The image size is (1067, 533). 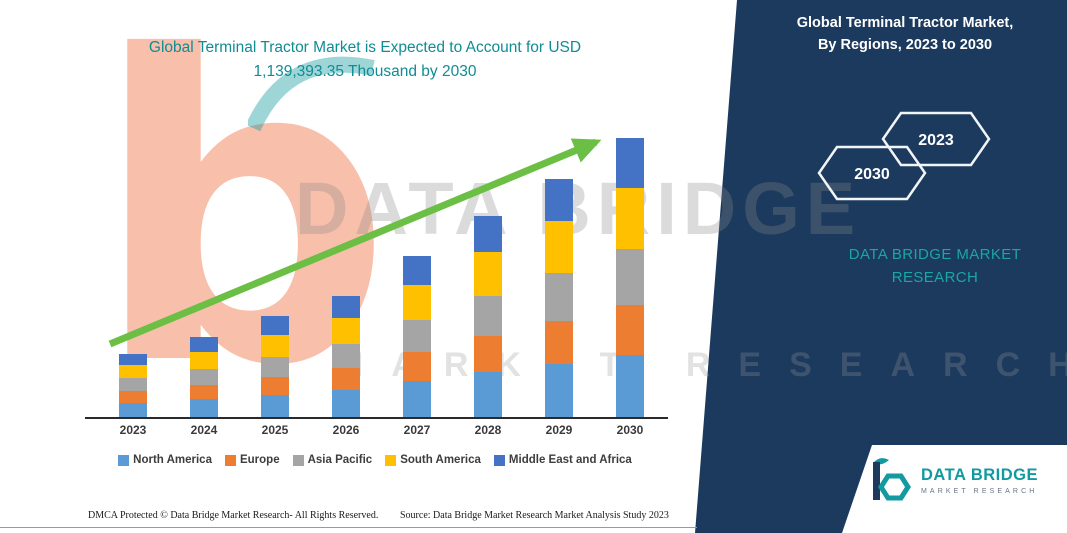 What do you see at coordinates (172, 460) in the screenshot?
I see `legend-label: North America` at bounding box center [172, 460].